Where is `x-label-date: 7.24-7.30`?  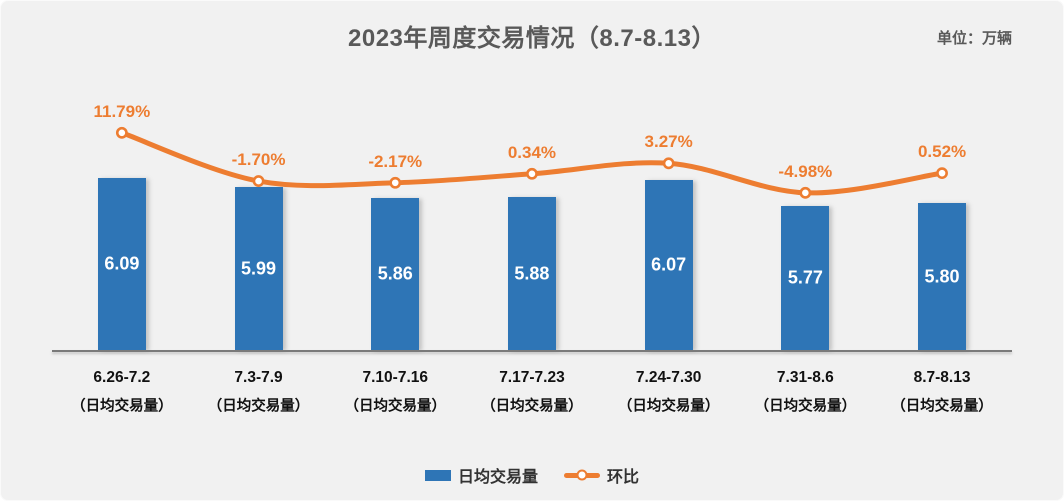 x-label-date: 7.24-7.30 is located at coordinates (668, 377).